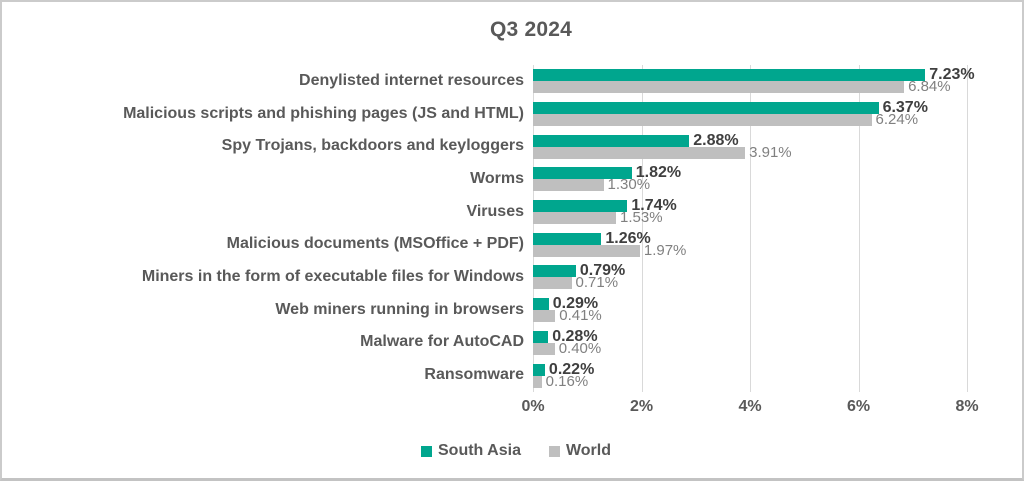 This screenshot has height=481, width=1024. Describe the element at coordinates (399, 309) in the screenshot. I see `category-label: Web miners running in browsers` at that location.